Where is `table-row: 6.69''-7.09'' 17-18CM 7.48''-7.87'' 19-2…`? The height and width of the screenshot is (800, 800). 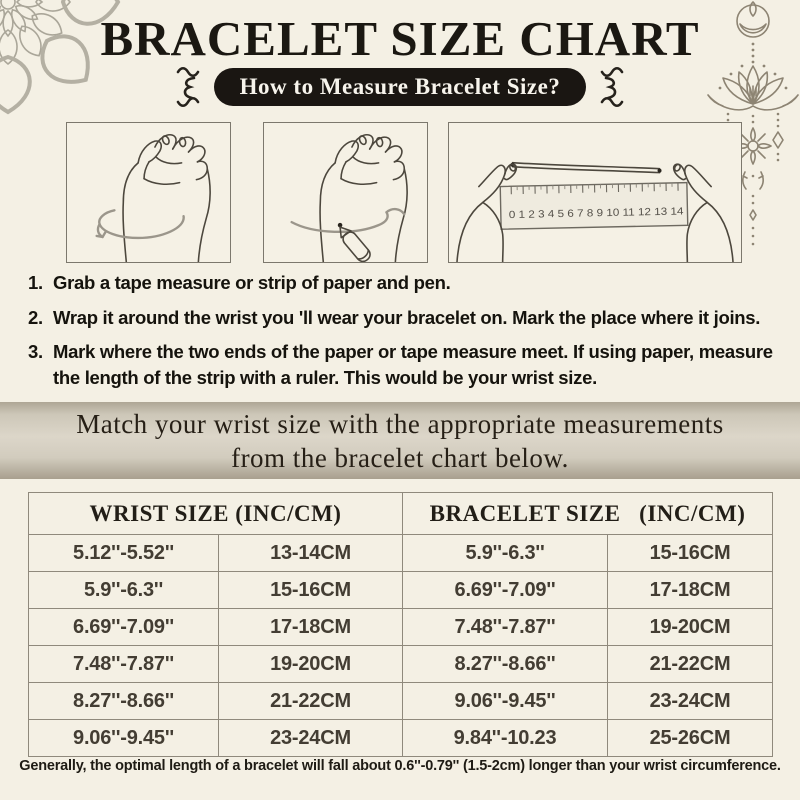 table-row: 6.69''-7.09'' 17-18CM 7.48''-7.87'' 19-2… is located at coordinates (400, 627).